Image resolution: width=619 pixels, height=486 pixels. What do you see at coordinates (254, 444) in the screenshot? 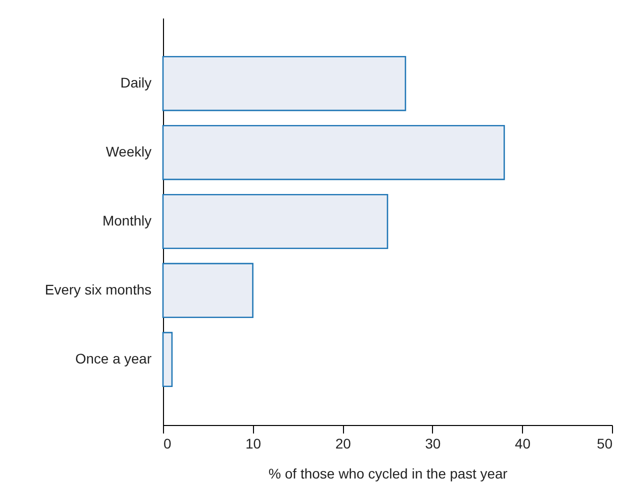
I see `x-tick-label: 10` at bounding box center [254, 444].